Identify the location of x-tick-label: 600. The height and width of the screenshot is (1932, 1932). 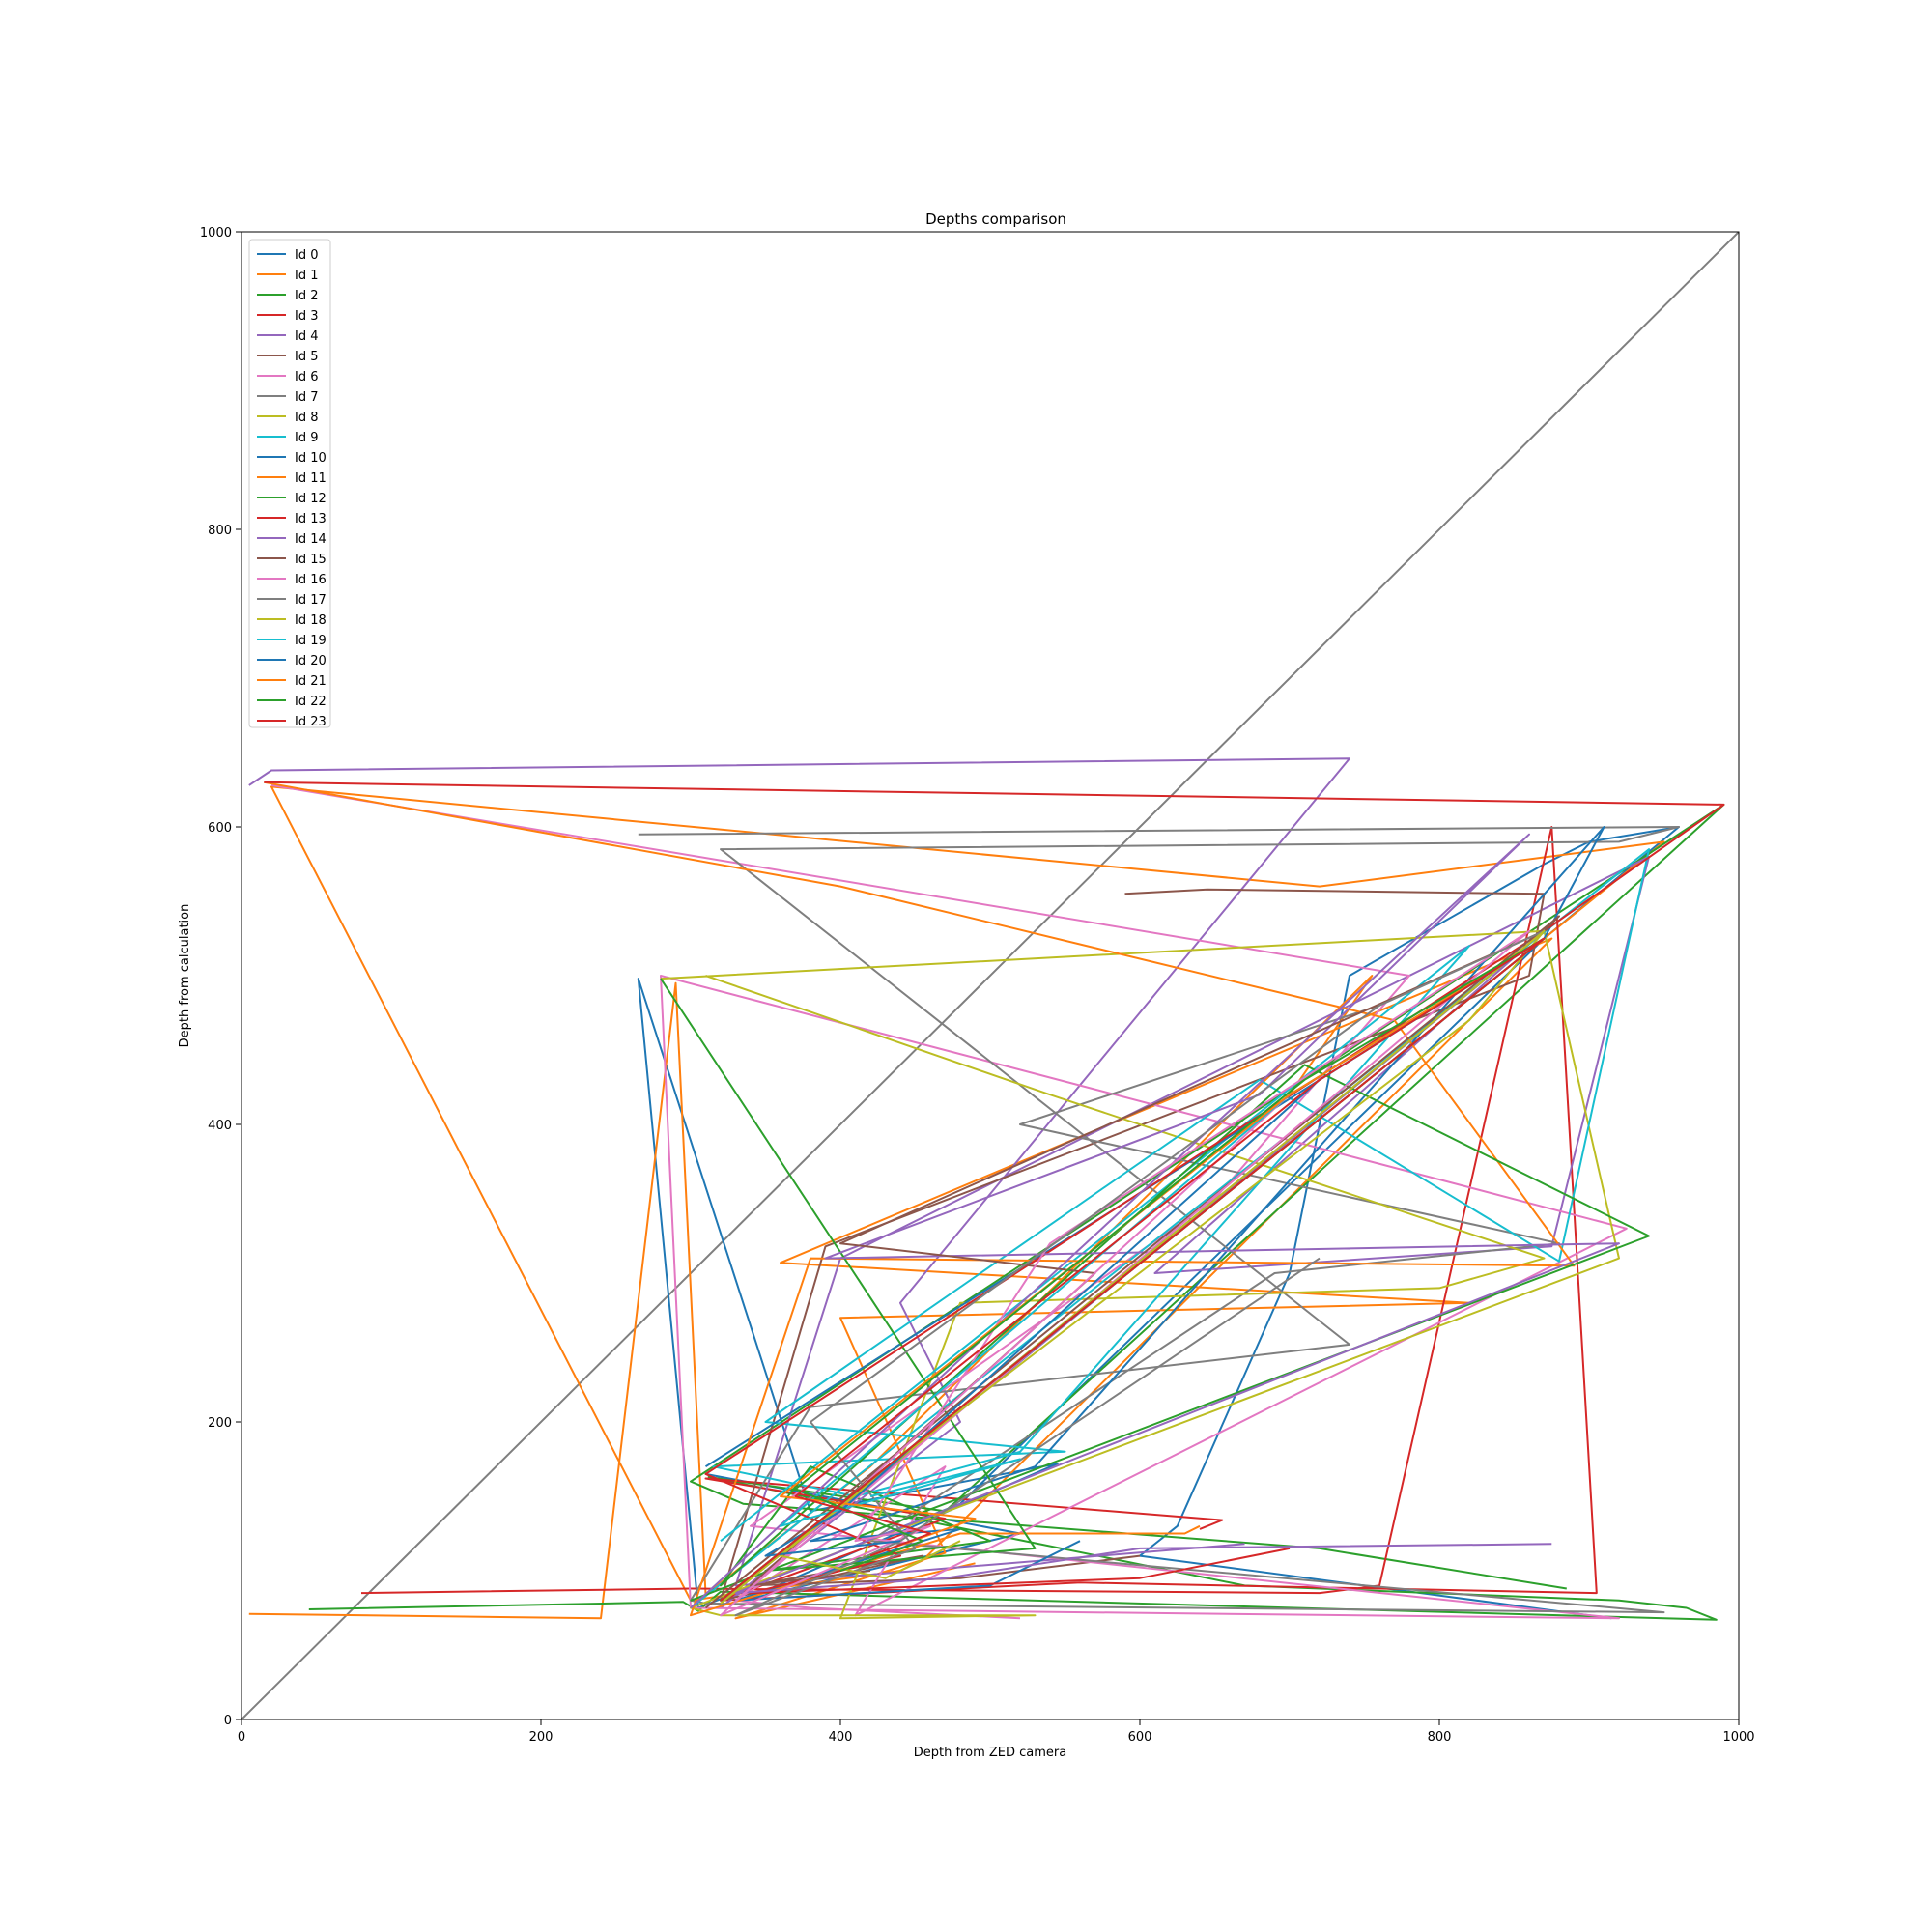
(1140, 1737).